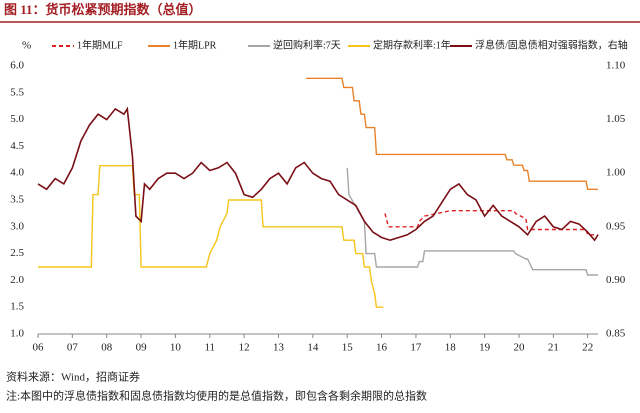 The width and height of the screenshot is (640, 413). What do you see at coordinates (616, 226) in the screenshot?
I see `y2-tick-label: 0.95` at bounding box center [616, 226].